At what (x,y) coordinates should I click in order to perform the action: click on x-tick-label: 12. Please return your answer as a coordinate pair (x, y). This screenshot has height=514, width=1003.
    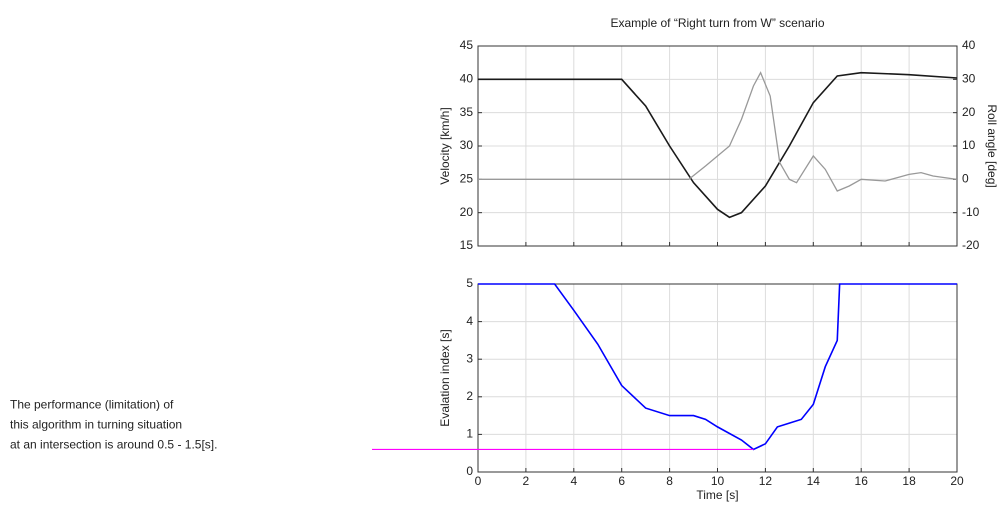
    Looking at the image, I should click on (766, 481).